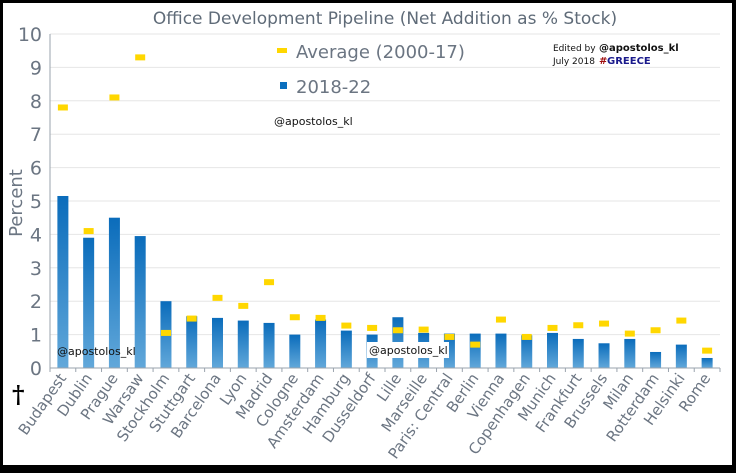  I want to click on y-tick-label: 1, so click(36, 336).